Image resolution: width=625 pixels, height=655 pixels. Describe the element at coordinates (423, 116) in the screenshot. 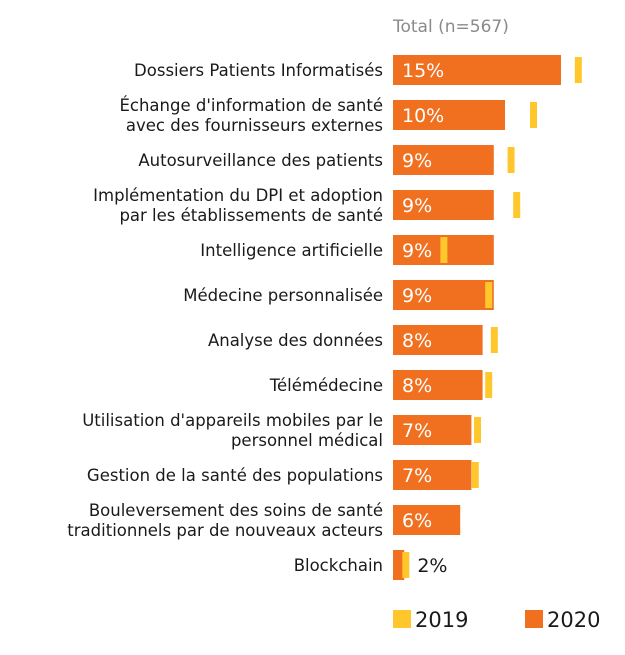

I see `value-label: 10%` at that location.